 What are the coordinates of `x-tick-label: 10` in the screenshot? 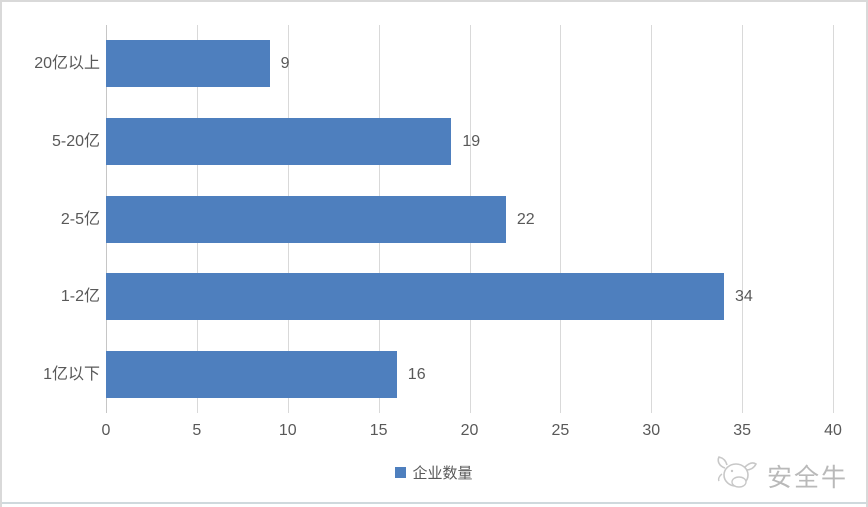 It's located at (287, 430).